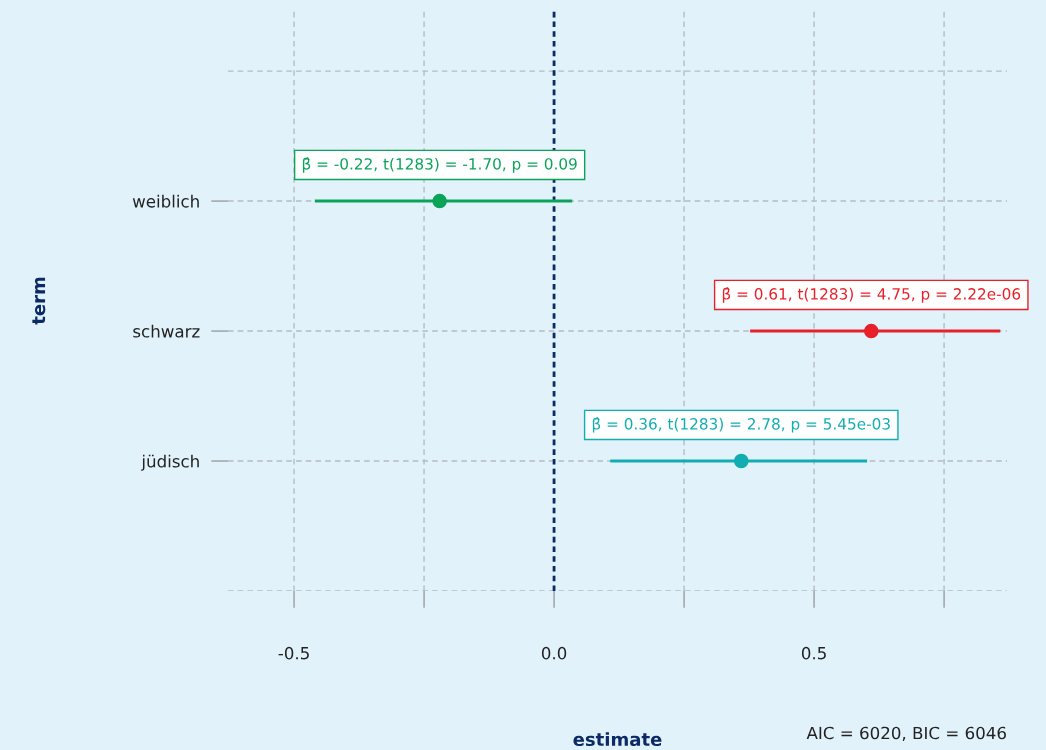 The image size is (1046, 750). Describe the element at coordinates (813, 653) in the screenshot. I see `x-tick-label: 0.5` at that location.